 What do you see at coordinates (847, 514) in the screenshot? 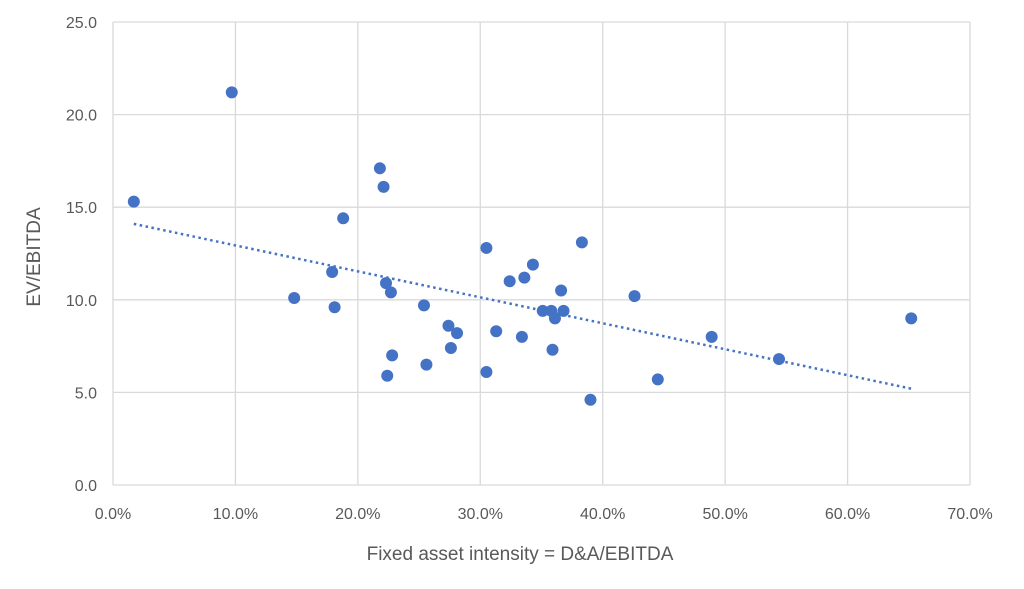
I see `x-tick-label: 60.0%` at bounding box center [847, 514].